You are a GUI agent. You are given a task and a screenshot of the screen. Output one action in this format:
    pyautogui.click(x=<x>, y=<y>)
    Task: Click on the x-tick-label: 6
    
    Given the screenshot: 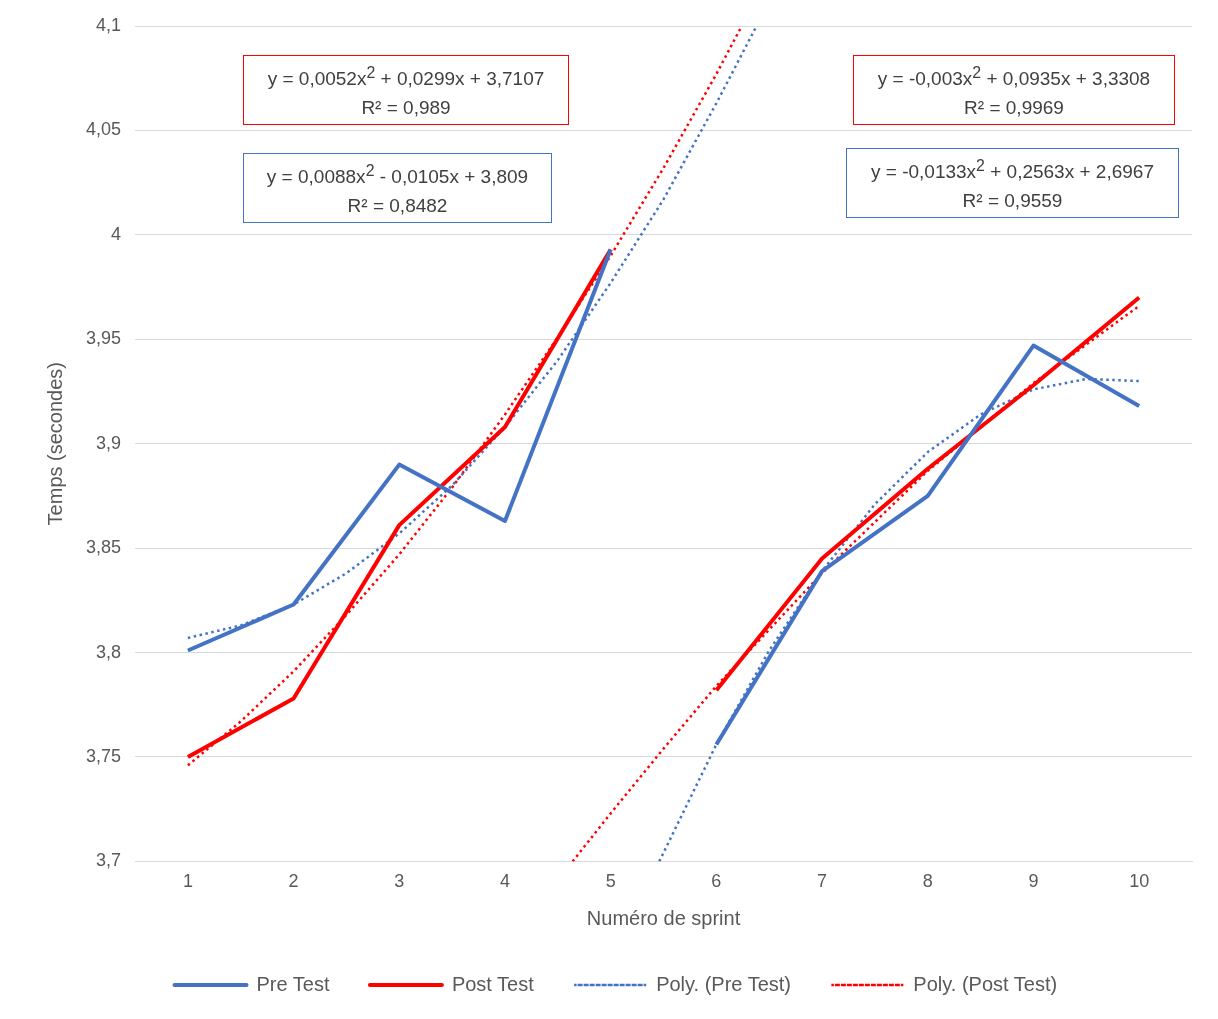 What is the action you would take?
    pyautogui.click(x=716, y=881)
    